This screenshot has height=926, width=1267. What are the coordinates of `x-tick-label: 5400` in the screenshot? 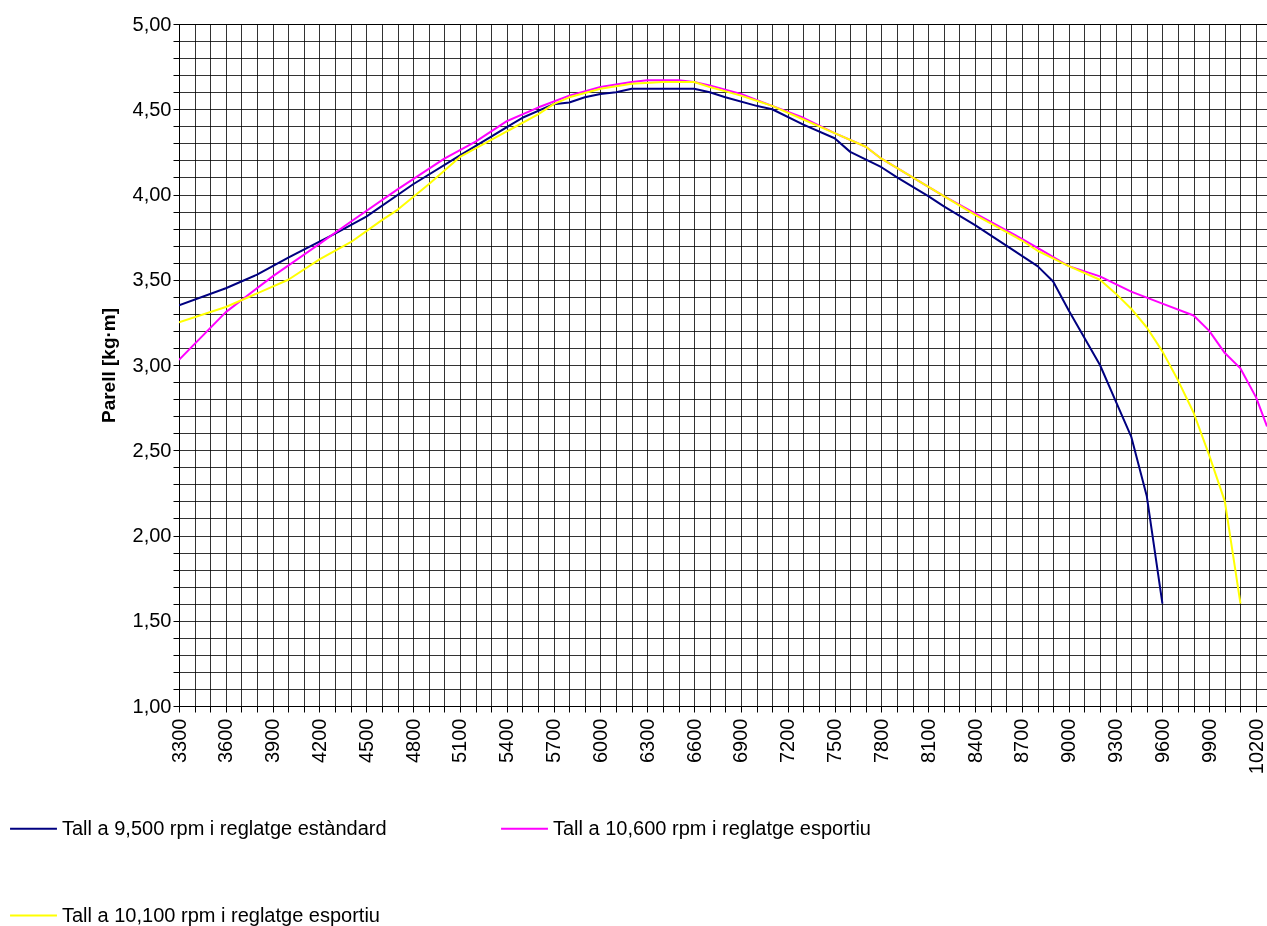 It's located at (506, 740).